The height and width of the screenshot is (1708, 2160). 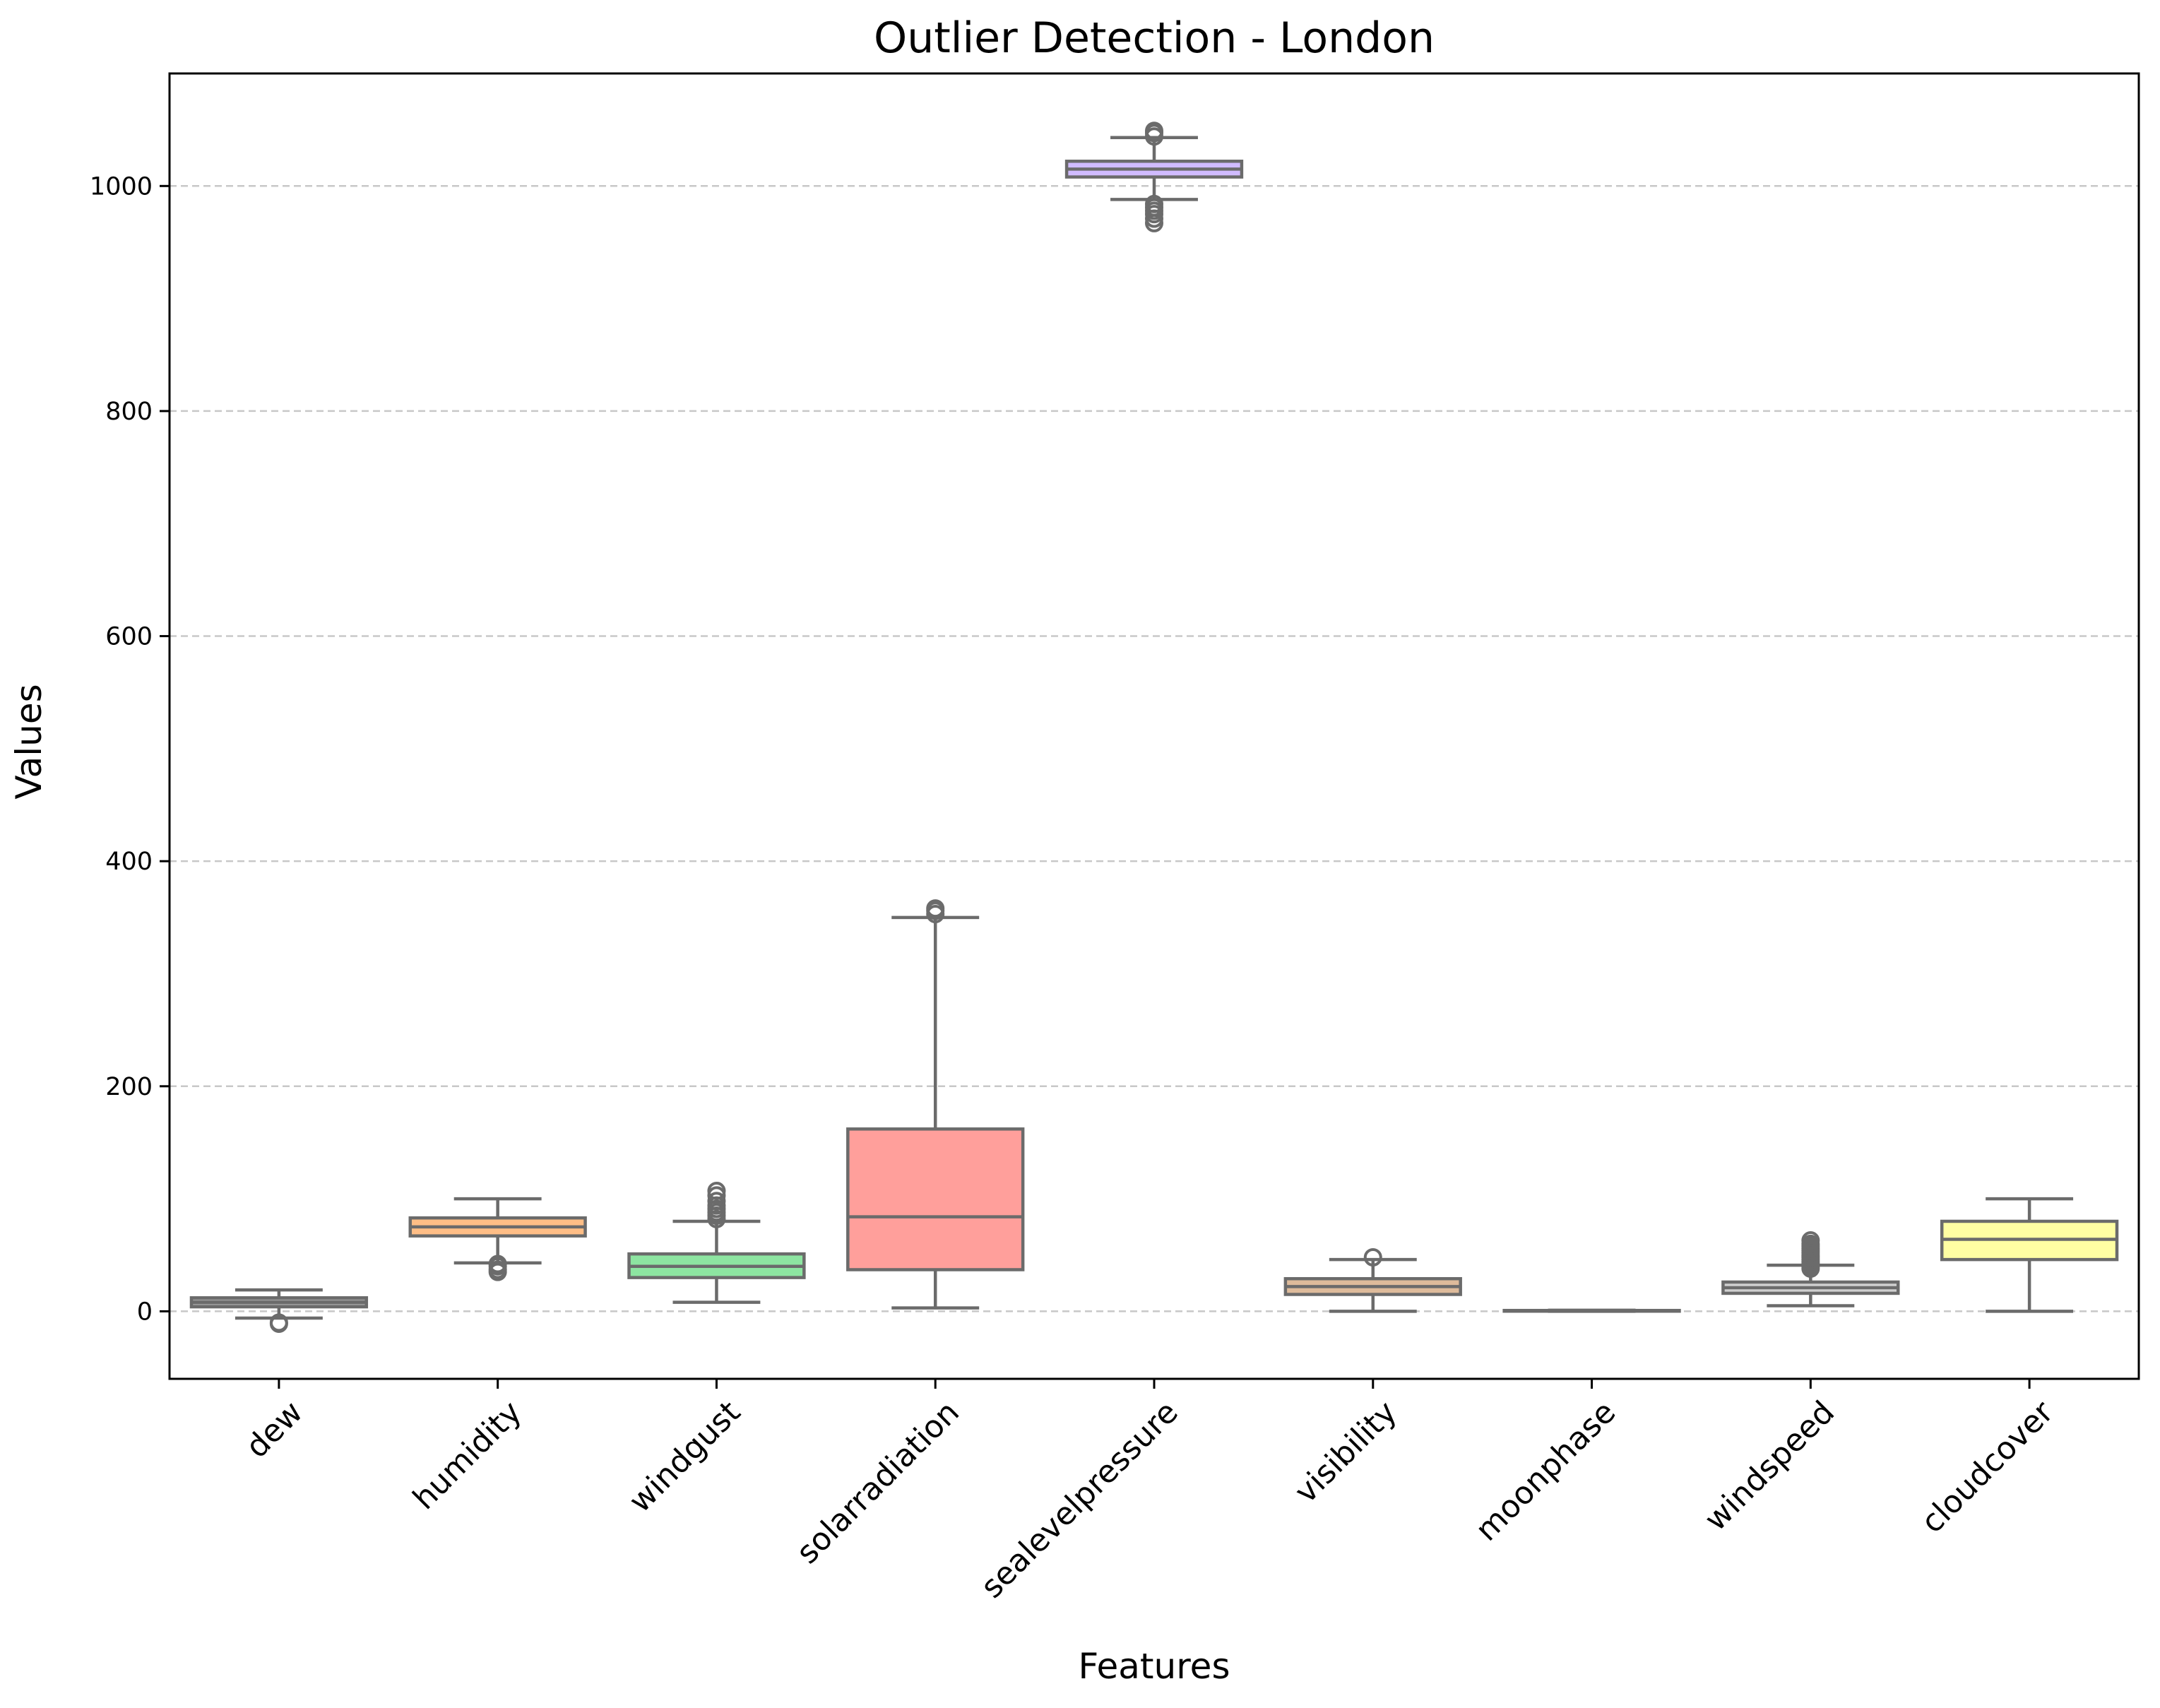 What do you see at coordinates (1079, 1500) in the screenshot?
I see `x-tick-label: sealevelpressure` at bounding box center [1079, 1500].